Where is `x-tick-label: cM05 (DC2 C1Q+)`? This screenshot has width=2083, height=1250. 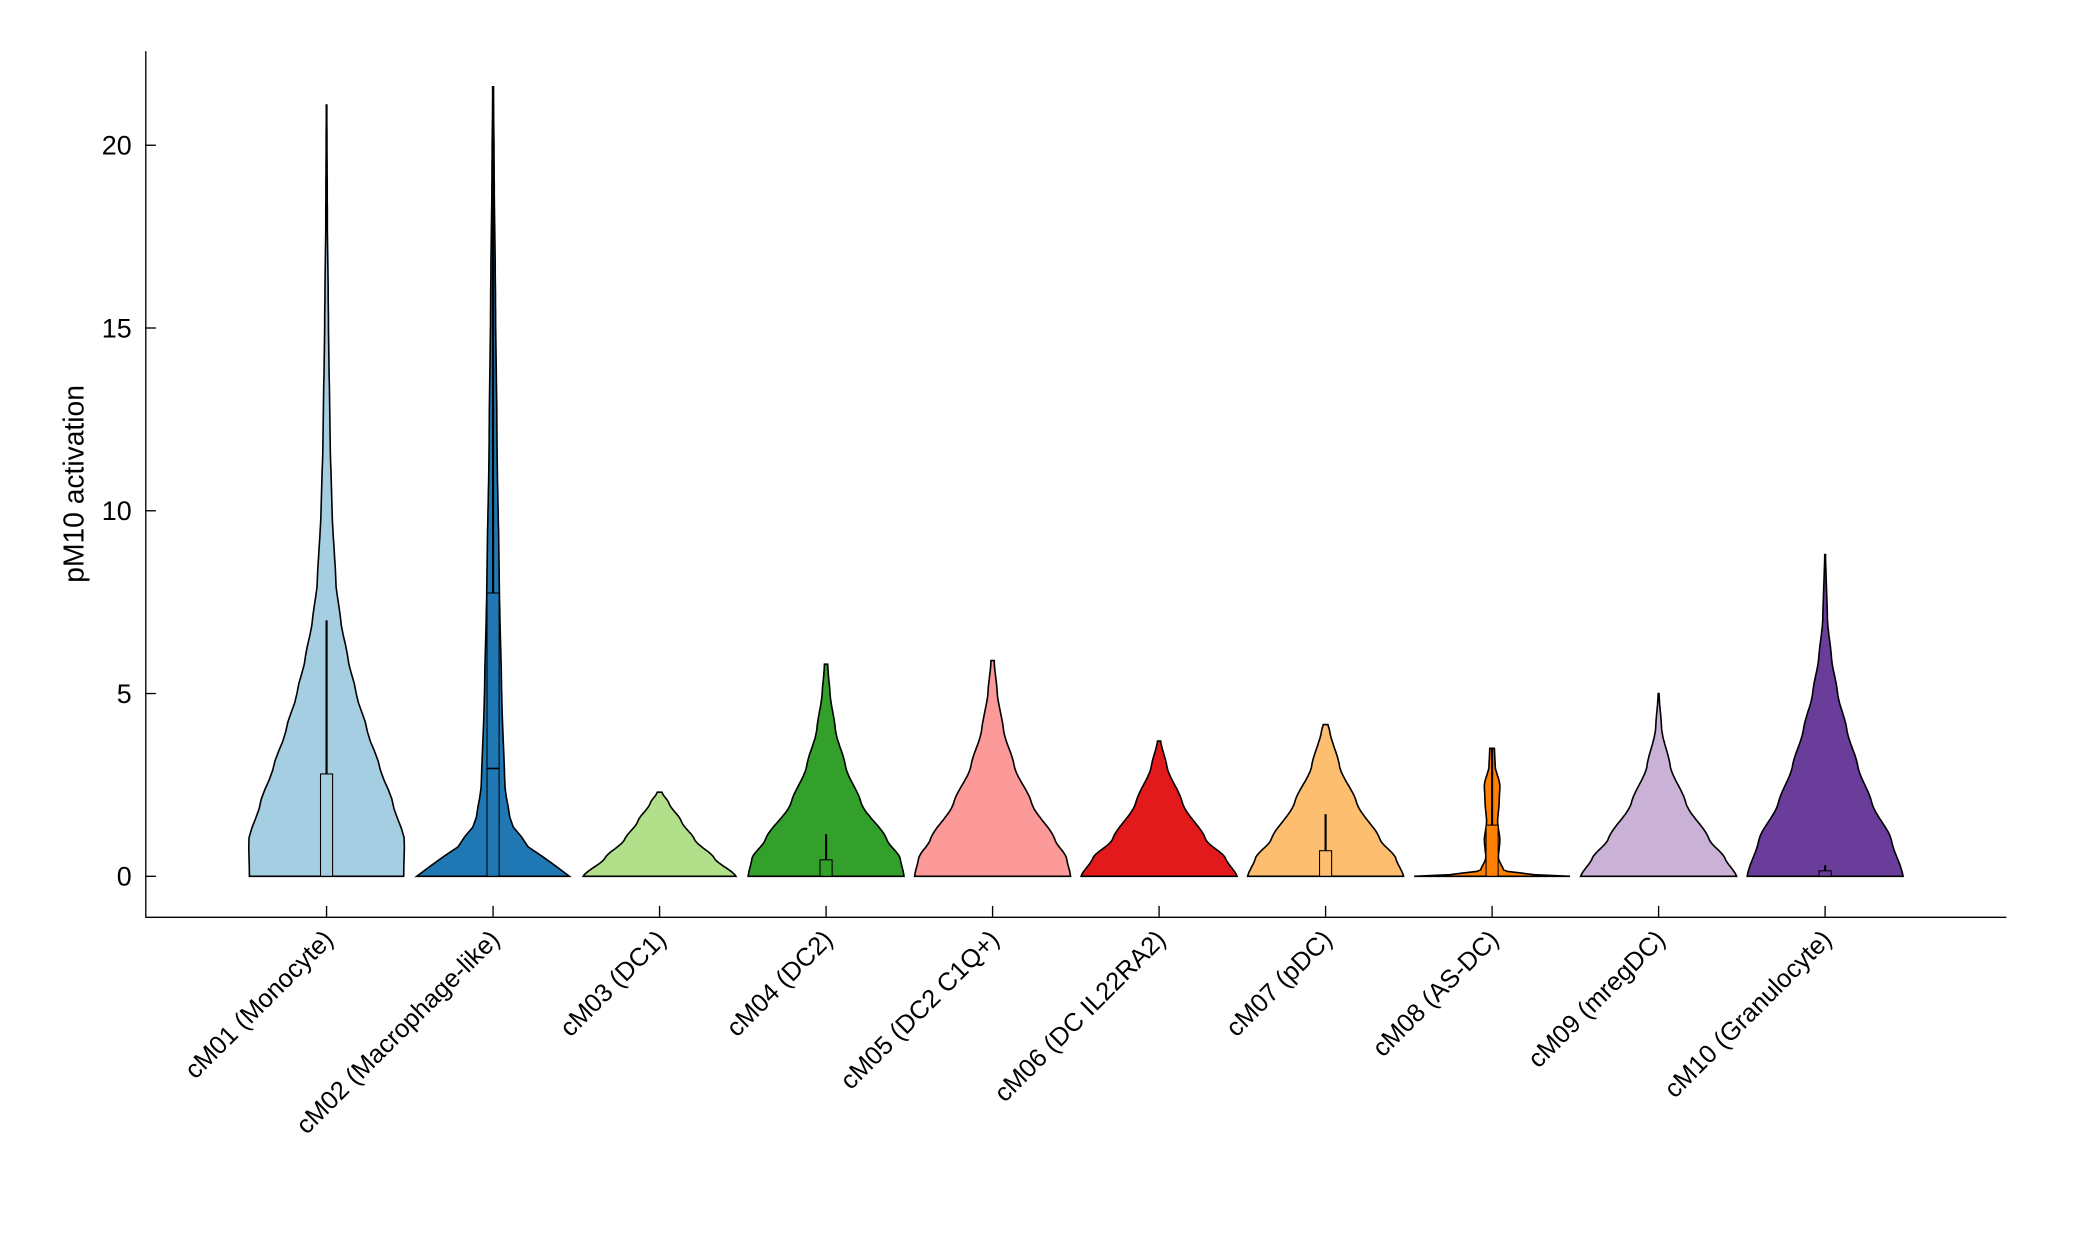 x-tick-label: cM05 (DC2 C1Q+) is located at coordinates (920, 1010).